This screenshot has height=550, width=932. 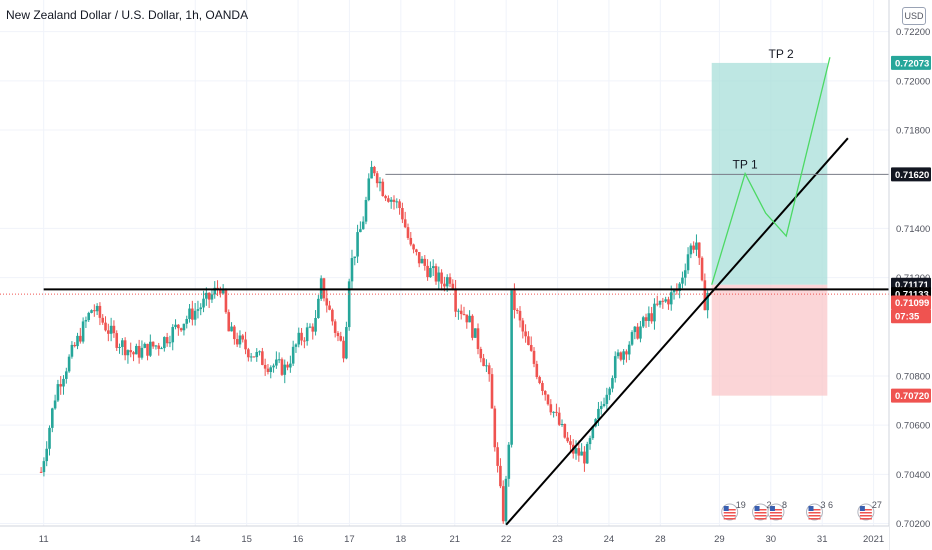 What do you see at coordinates (912, 285) in the screenshot?
I see `price-tag-label: 0.71171` at bounding box center [912, 285].